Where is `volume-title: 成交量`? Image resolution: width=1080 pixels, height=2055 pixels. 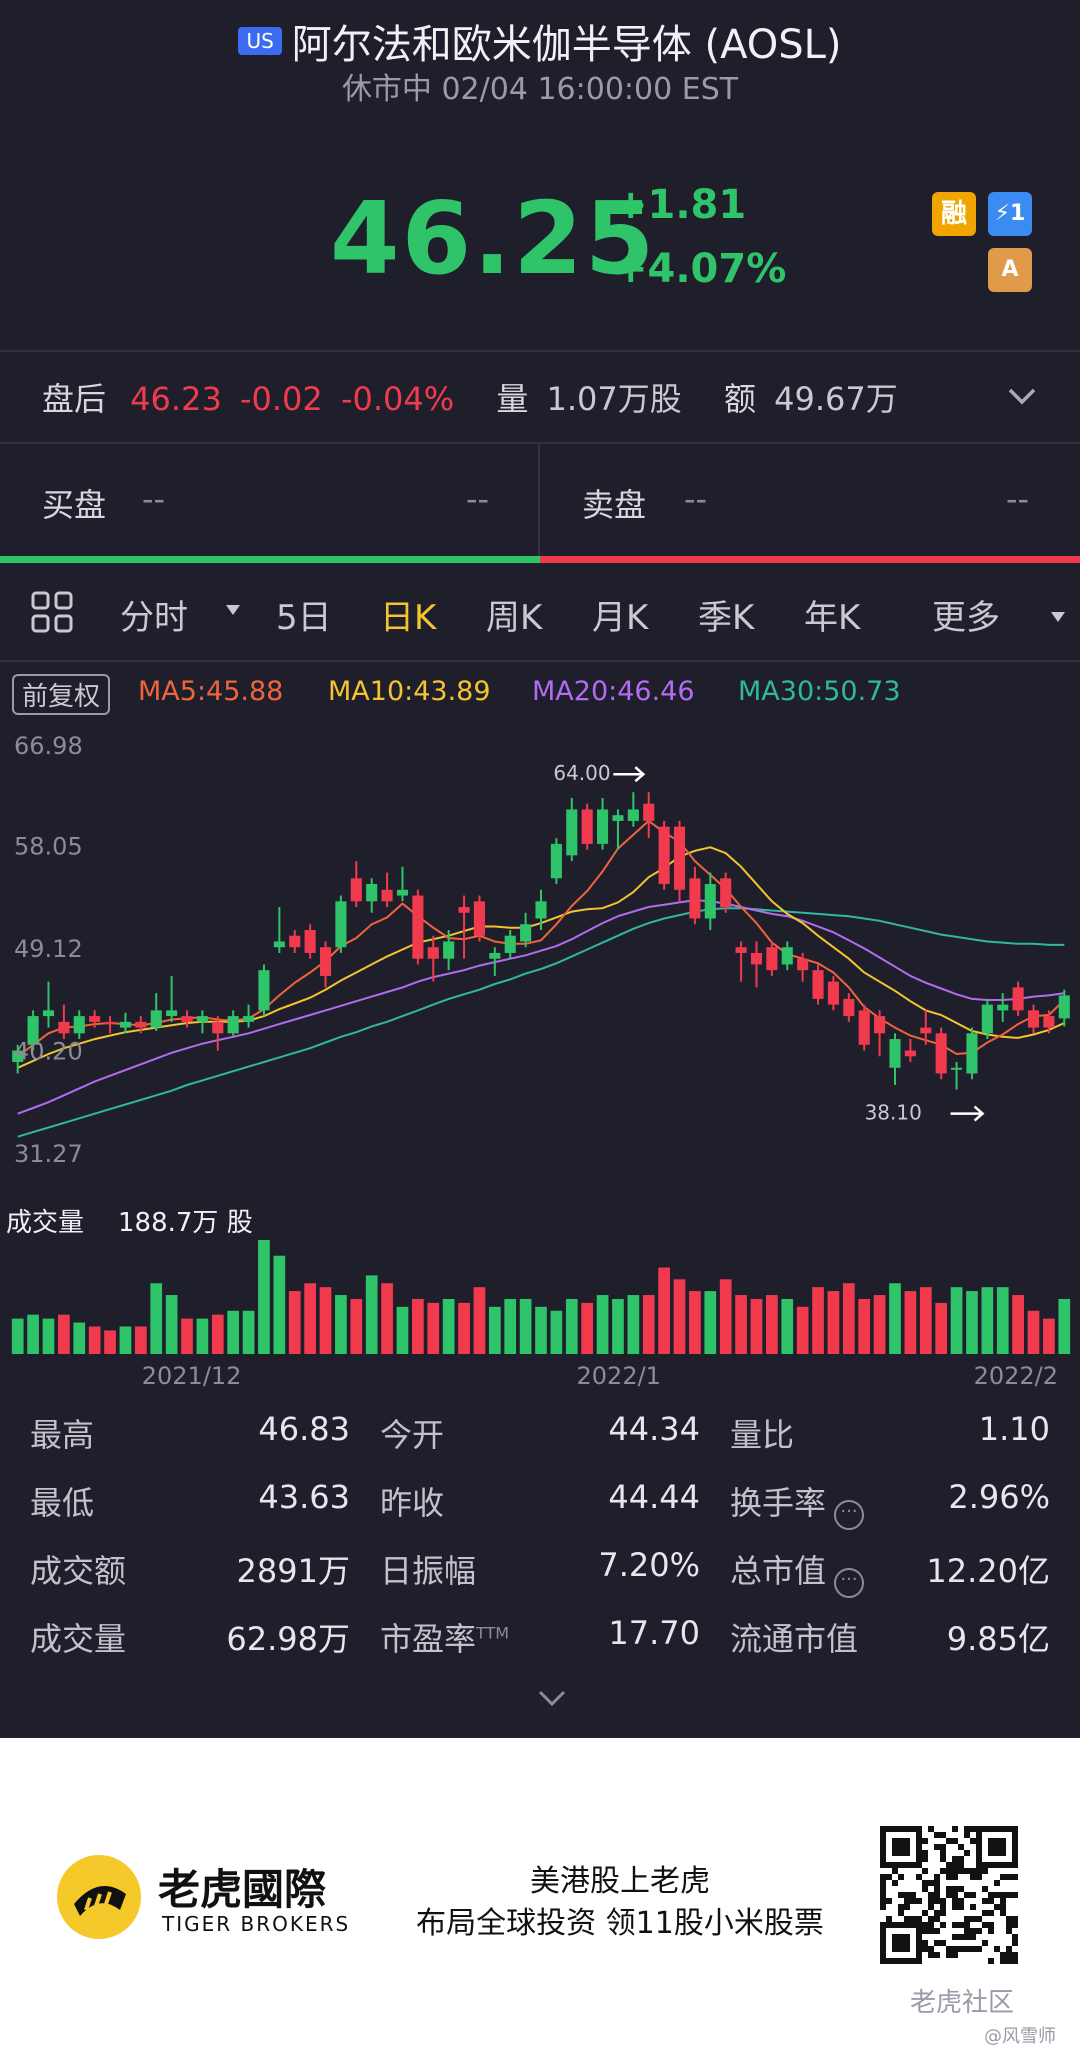 volume-title: 成交量 is located at coordinates (45, 1223).